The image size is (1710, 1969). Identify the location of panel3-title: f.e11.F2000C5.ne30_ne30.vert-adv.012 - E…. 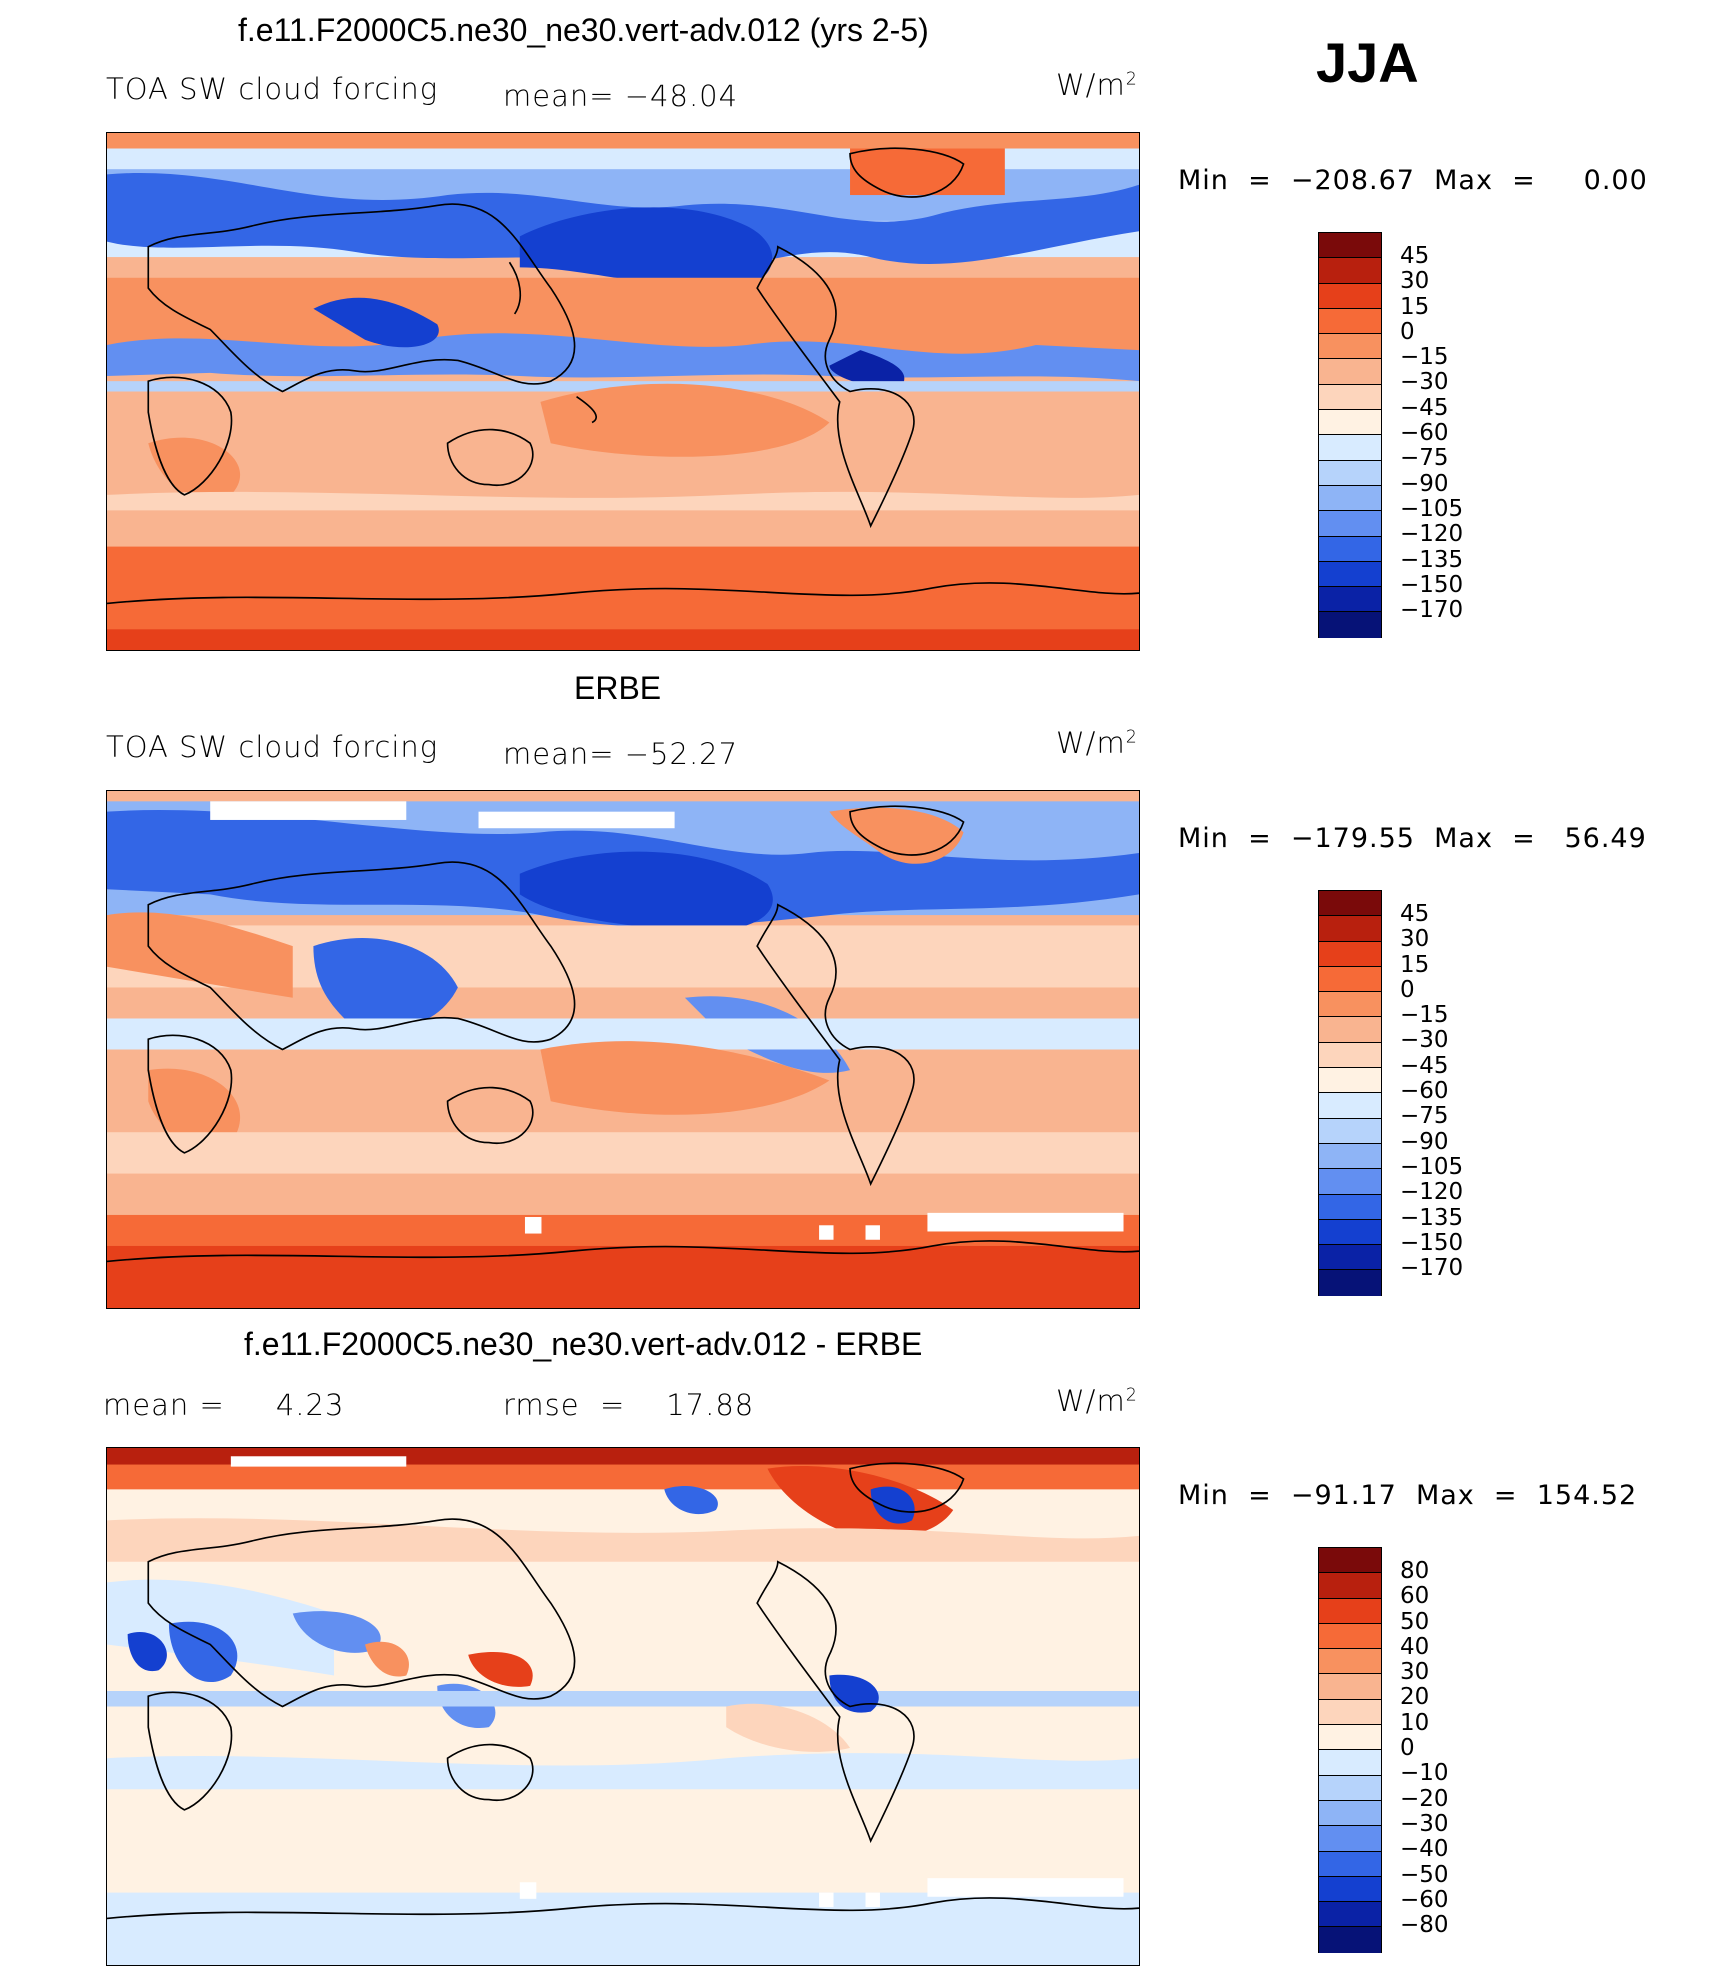
(583, 1344).